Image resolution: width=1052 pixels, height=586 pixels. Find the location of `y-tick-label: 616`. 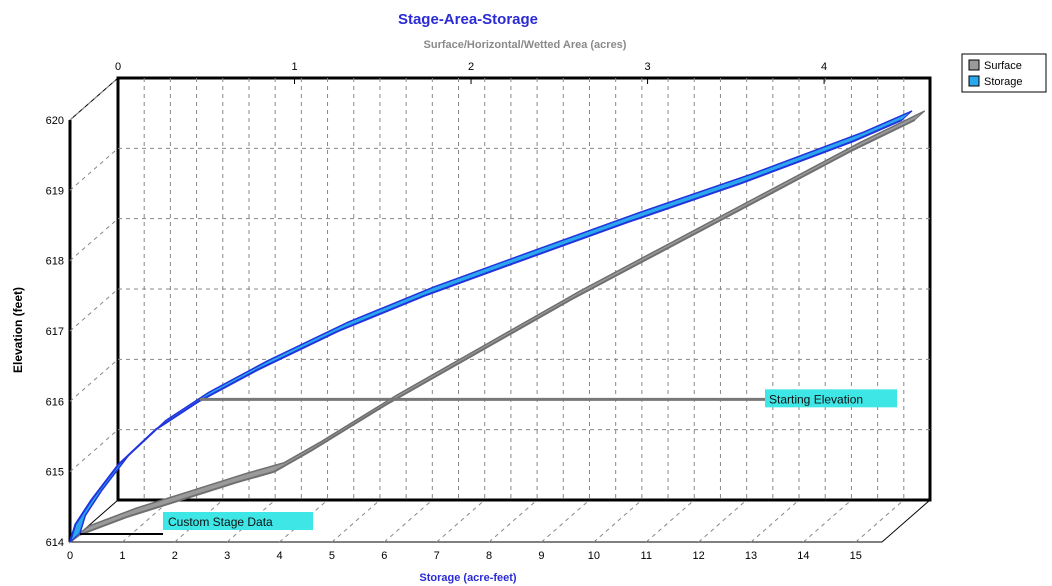

y-tick-label: 616 is located at coordinates (55, 402).